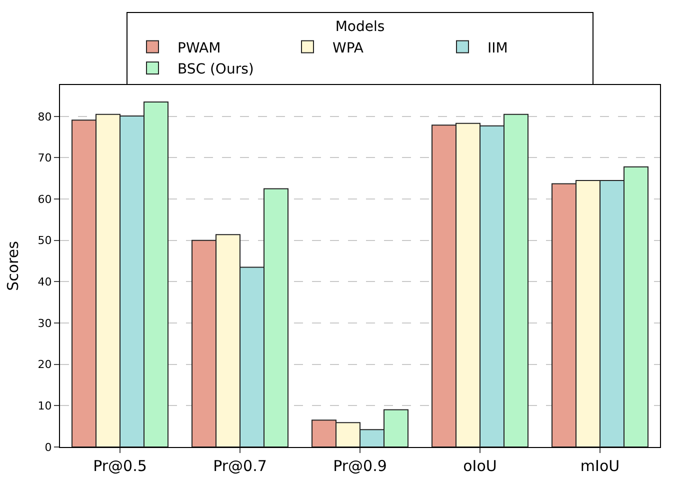  Describe the element at coordinates (45, 241) in the screenshot. I see `y-tick-label: 50` at that location.